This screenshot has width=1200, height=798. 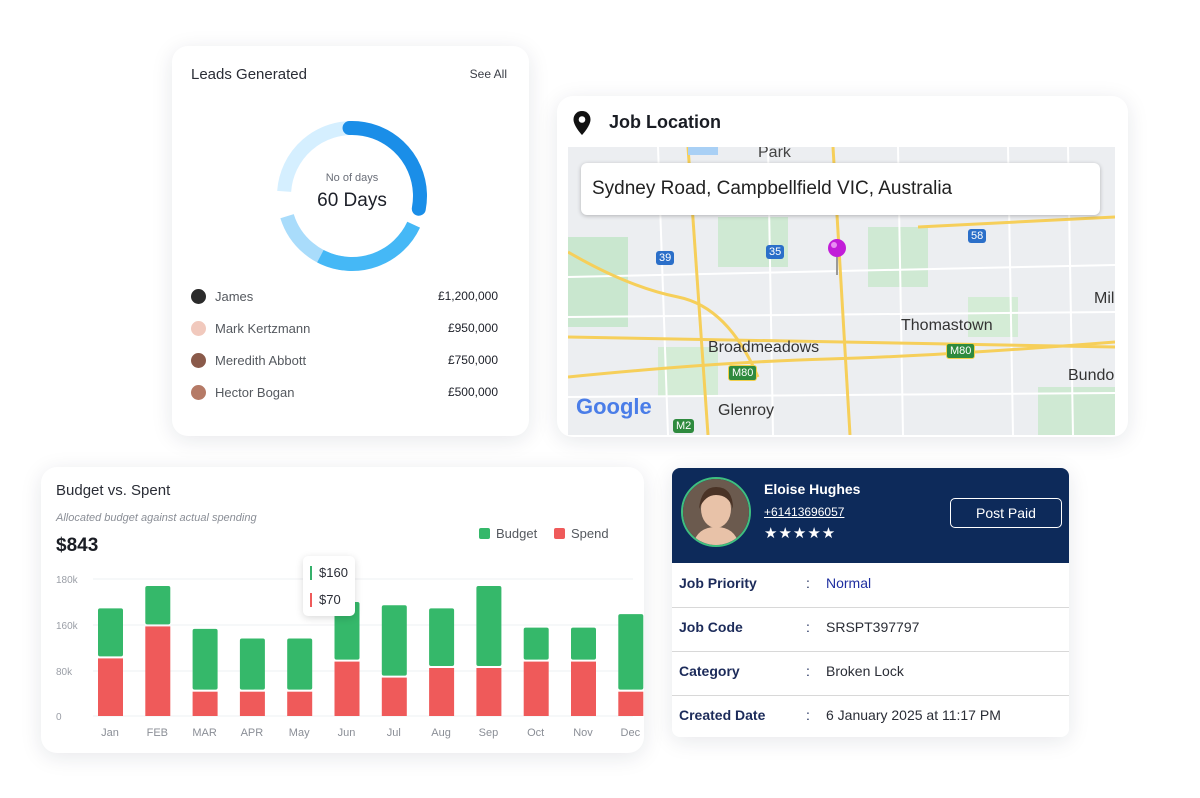 What do you see at coordinates (718, 583) in the screenshot?
I see `detail-key: Job Priority` at bounding box center [718, 583].